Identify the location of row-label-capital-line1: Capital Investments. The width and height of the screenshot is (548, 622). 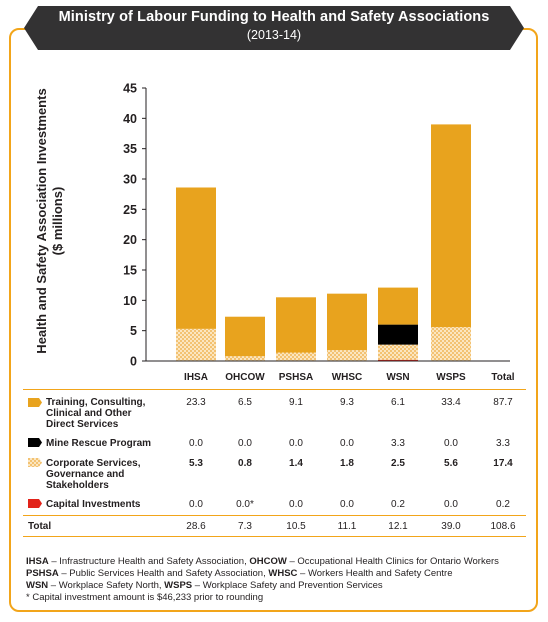
(93, 504).